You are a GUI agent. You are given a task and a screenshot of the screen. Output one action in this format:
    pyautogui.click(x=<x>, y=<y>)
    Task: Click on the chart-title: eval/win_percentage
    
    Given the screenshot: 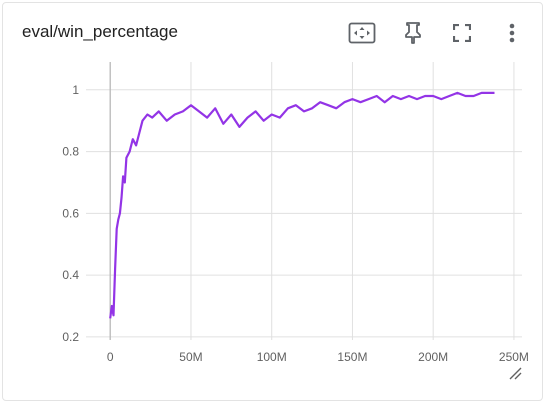 What is the action you would take?
    pyautogui.click(x=100, y=31)
    